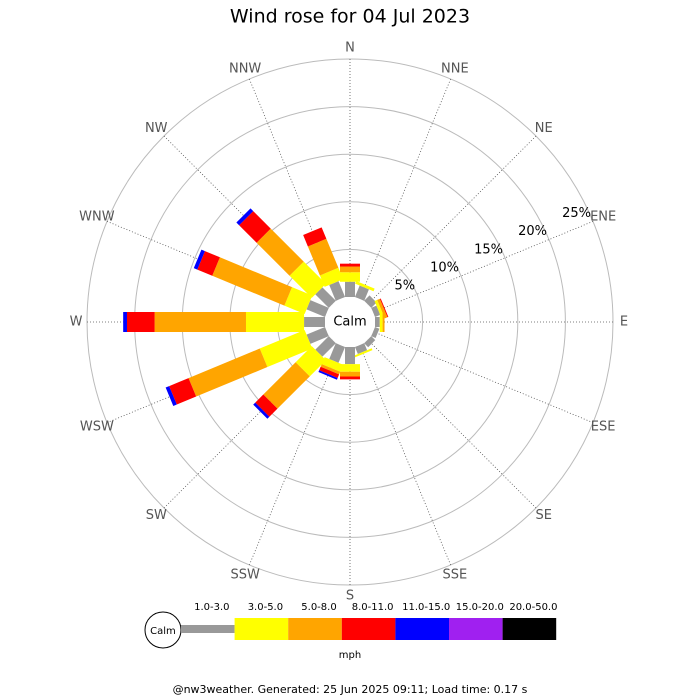  What do you see at coordinates (533, 607) in the screenshot?
I see `legend-label: 20.0-50.0` at bounding box center [533, 607].